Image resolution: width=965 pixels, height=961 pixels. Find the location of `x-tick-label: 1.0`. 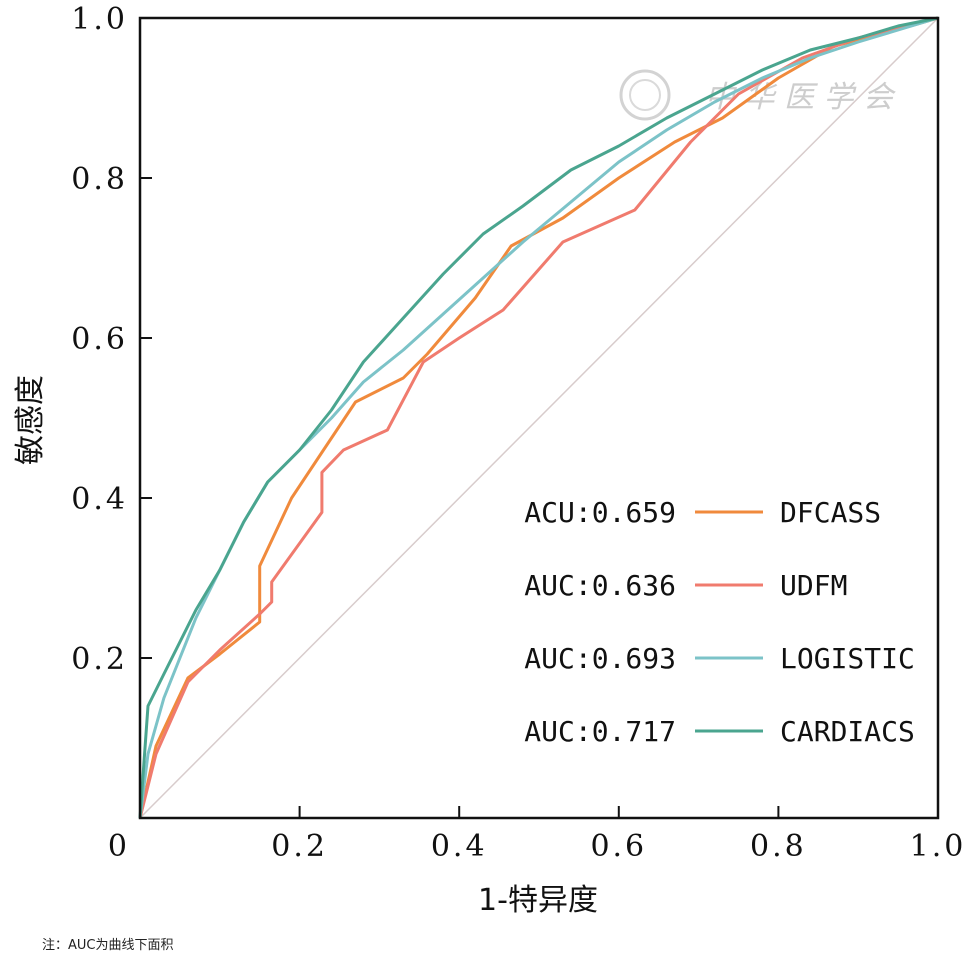

x-tick-label: 1.0 is located at coordinates (937, 846).